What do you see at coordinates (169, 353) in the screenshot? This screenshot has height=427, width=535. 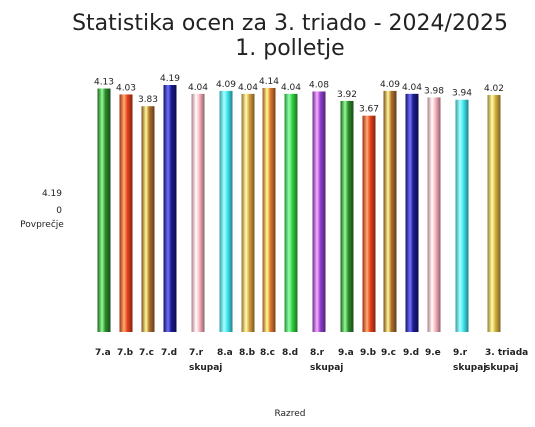 I see `x-tick-label: 7.d` at bounding box center [169, 353].